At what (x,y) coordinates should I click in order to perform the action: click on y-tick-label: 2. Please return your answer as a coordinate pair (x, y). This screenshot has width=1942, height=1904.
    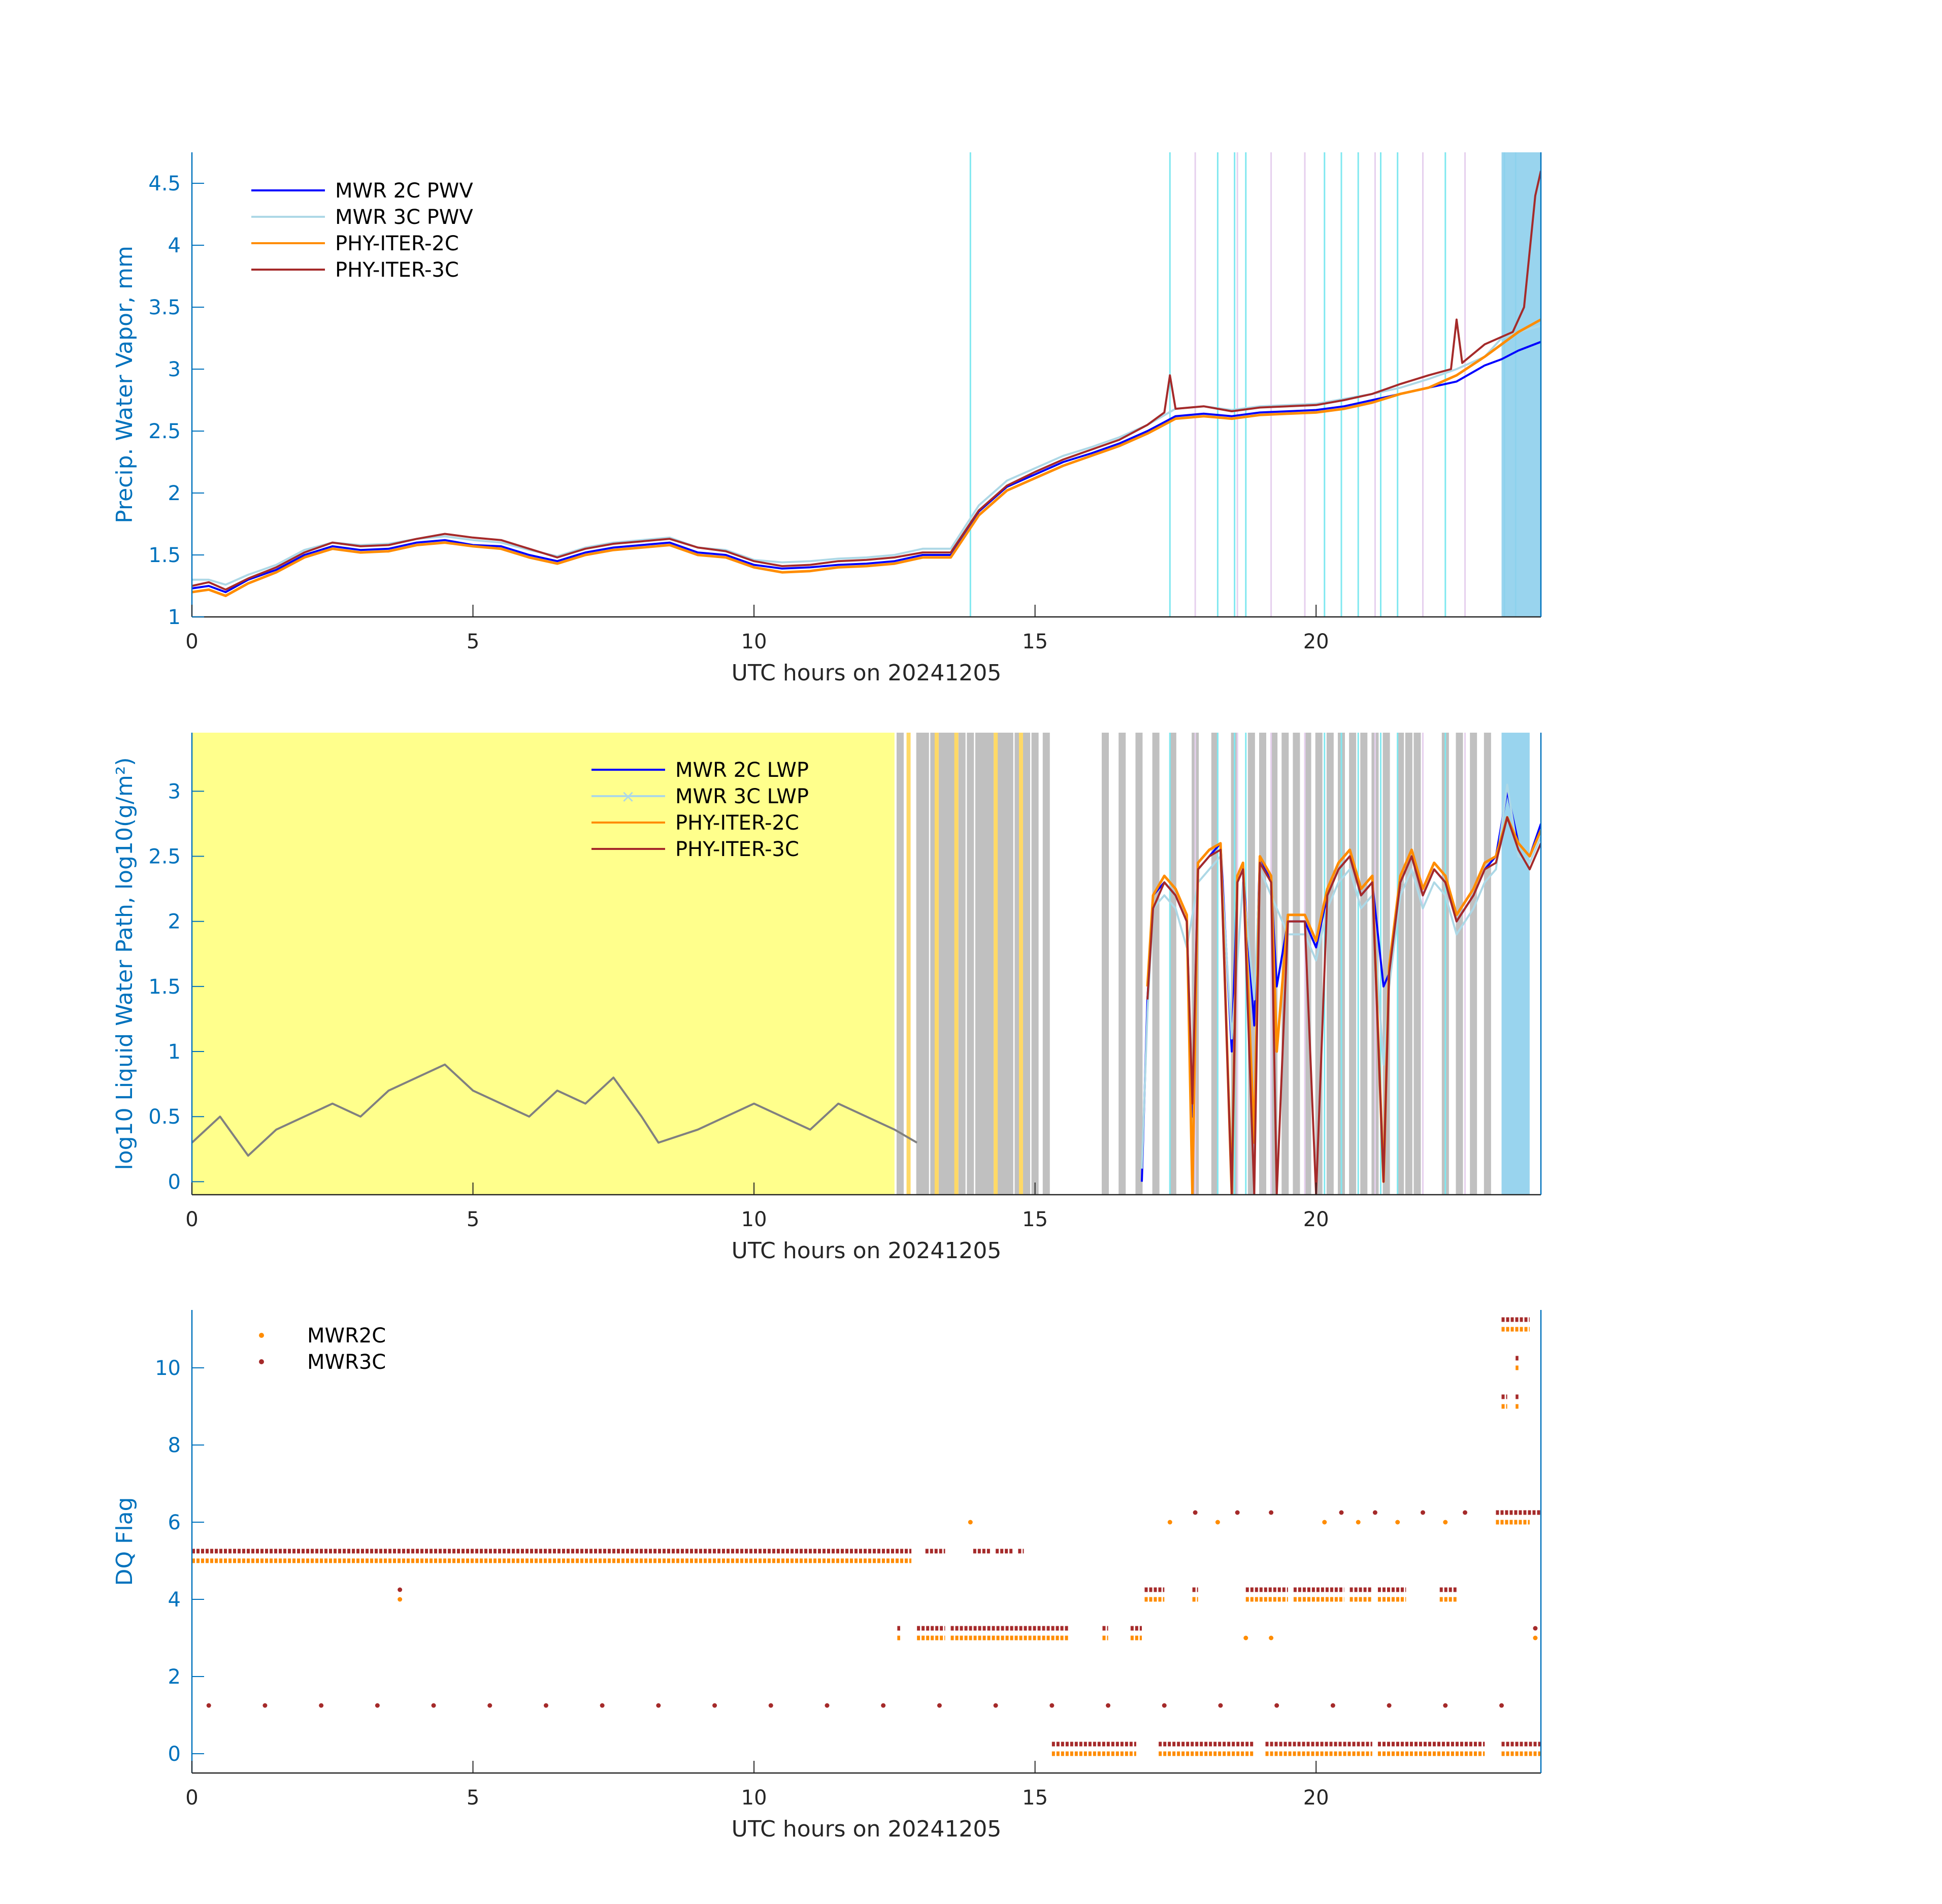
    Looking at the image, I should click on (174, 1677).